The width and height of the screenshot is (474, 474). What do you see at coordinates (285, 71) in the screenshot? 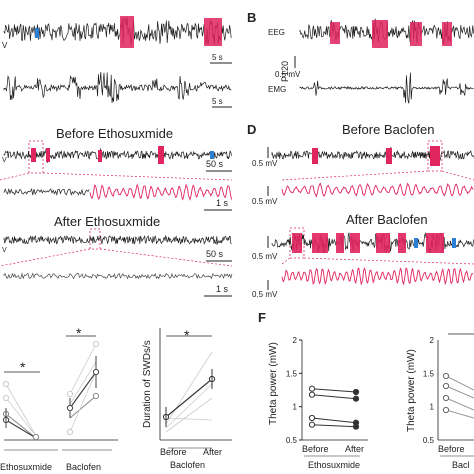
I see `age-label: P120` at bounding box center [285, 71].